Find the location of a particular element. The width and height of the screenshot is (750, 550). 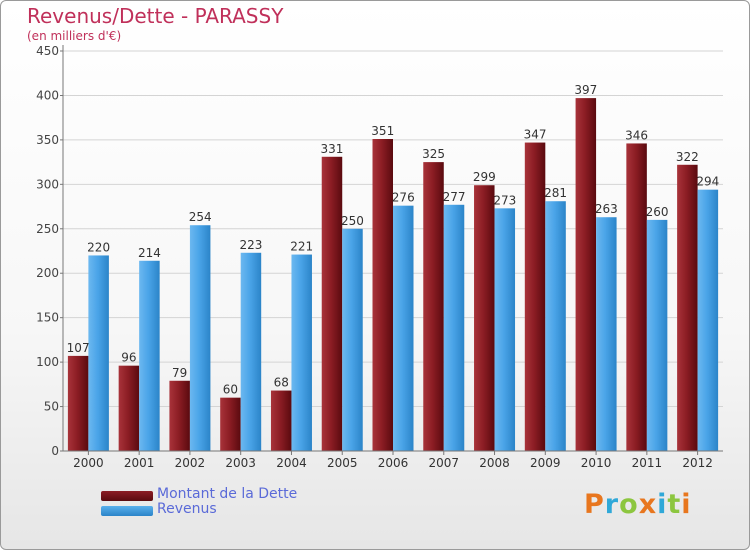

x-tick-label: 2012 is located at coordinates (697, 463).